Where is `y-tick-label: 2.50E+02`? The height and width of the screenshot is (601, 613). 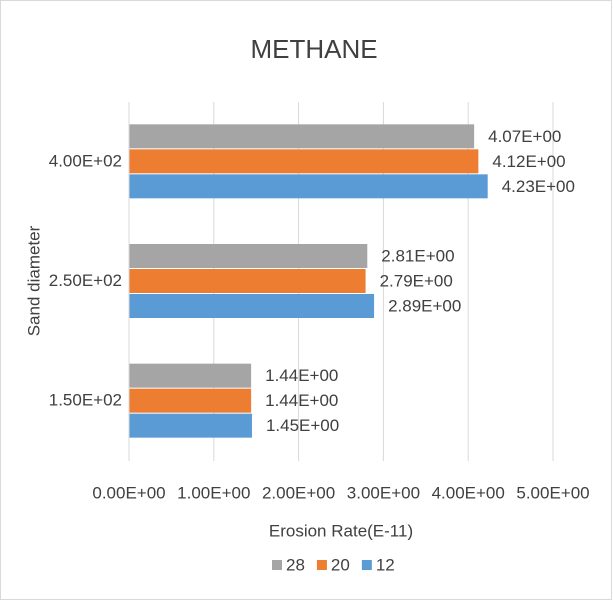
y-tick-label: 2.50E+02 is located at coordinates (85, 280).